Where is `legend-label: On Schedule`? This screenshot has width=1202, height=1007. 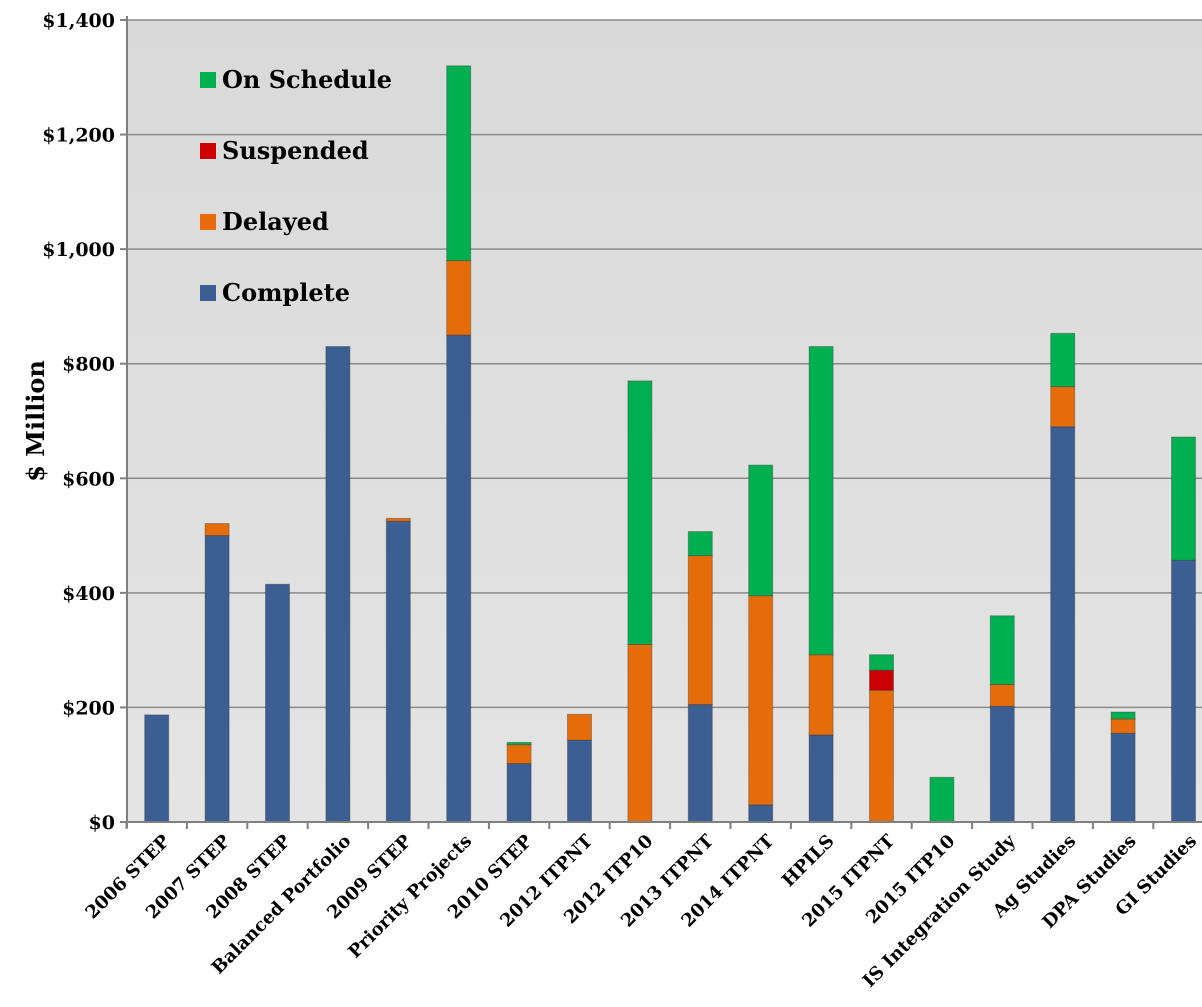
legend-label: On Schedule is located at coordinates (307, 79).